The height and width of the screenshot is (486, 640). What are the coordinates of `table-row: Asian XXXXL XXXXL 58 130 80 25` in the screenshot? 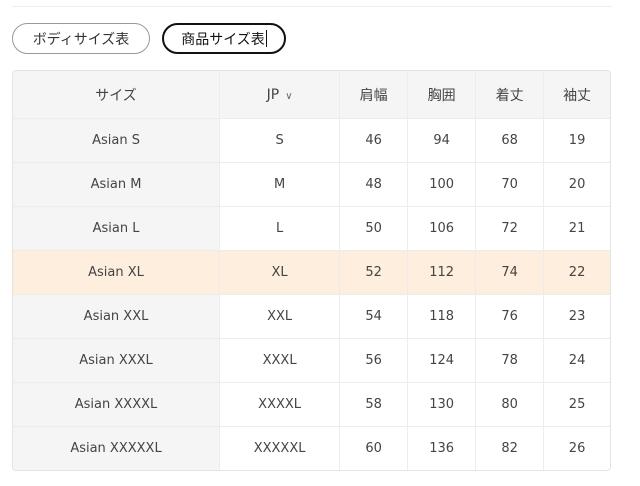 It's located at (311, 405).